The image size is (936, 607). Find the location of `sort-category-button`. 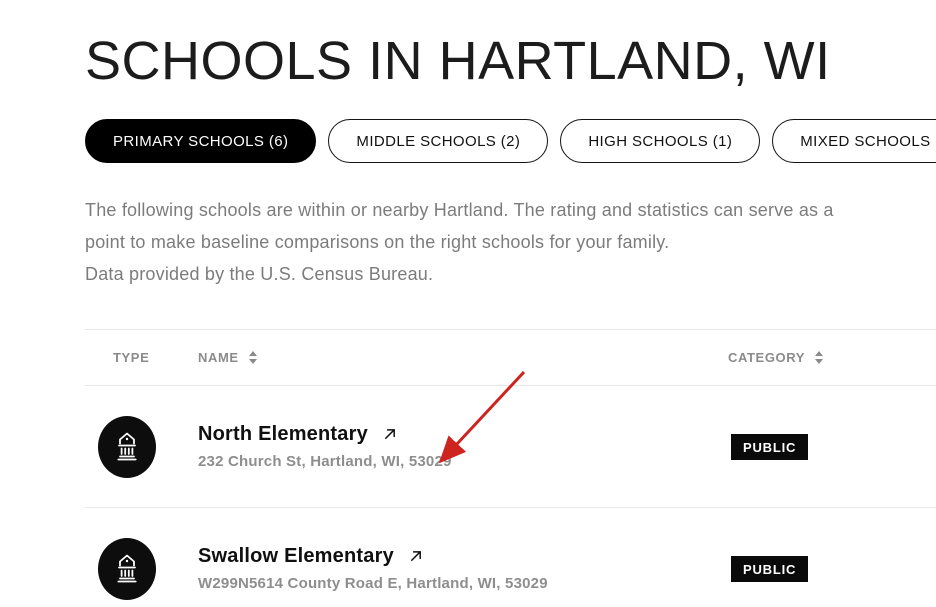

sort-category-button is located at coordinates (819, 357).